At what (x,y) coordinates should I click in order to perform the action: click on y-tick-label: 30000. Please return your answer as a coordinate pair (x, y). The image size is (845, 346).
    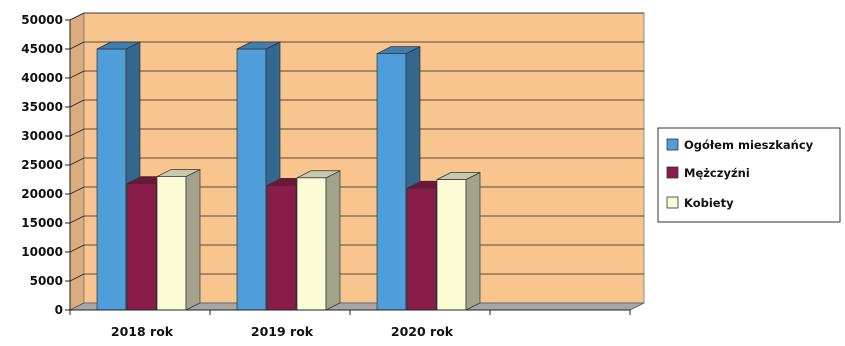
    Looking at the image, I should click on (42, 136).